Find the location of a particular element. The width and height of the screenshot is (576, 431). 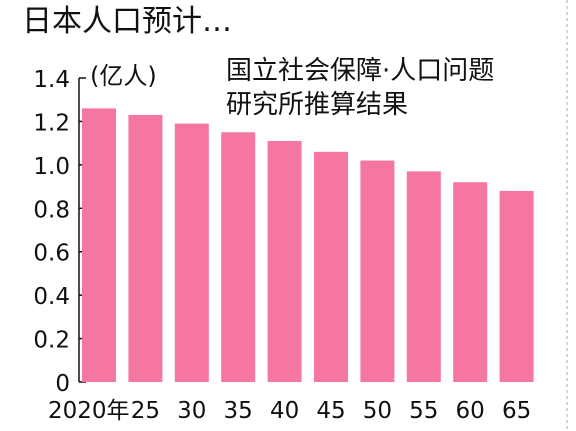

source-line-2: 研究所推算结果 is located at coordinates (317, 105).